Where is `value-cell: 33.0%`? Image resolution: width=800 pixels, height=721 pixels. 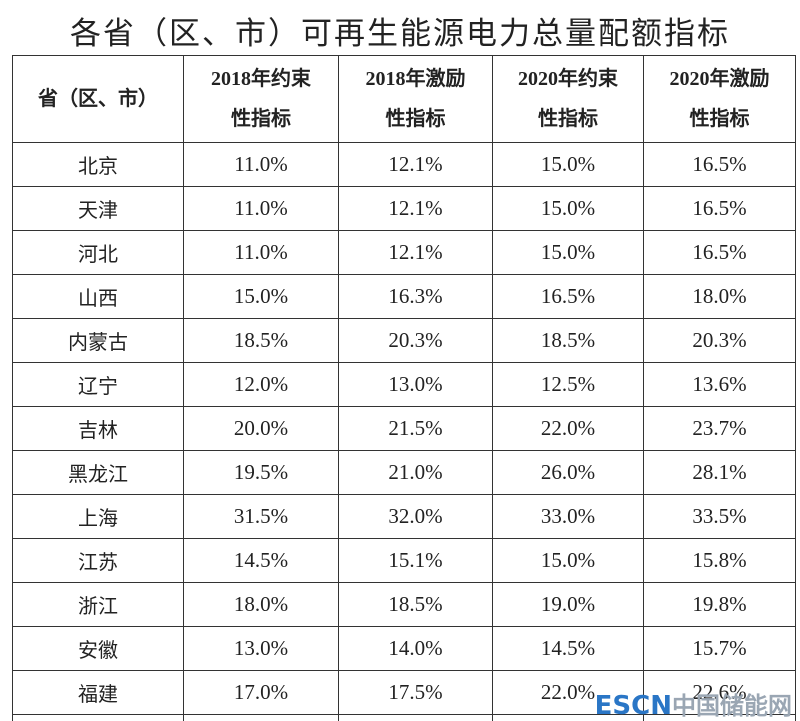 value-cell: 33.0% is located at coordinates (568, 516).